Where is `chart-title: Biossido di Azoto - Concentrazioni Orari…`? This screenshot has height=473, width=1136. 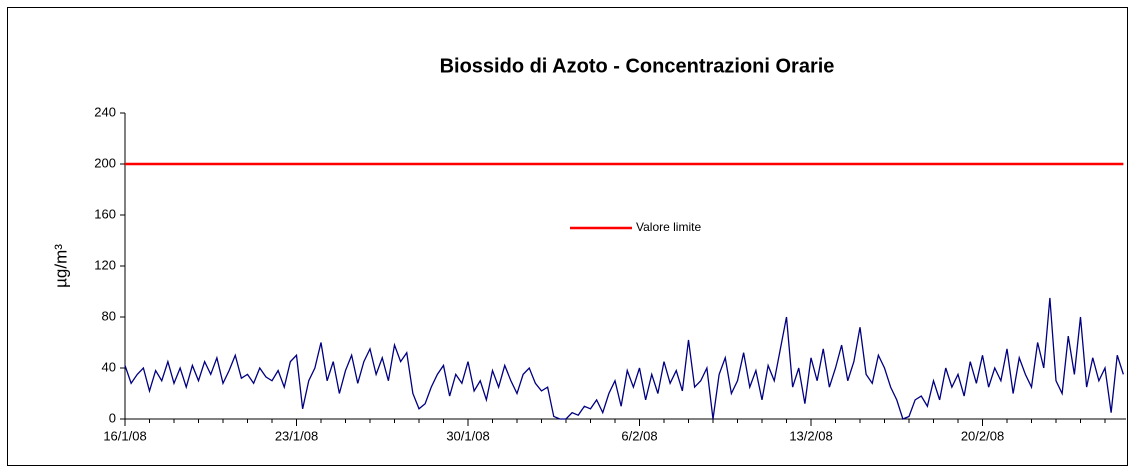 chart-title: Biossido di Azoto - Concentrazioni Orari… is located at coordinates (637, 66).